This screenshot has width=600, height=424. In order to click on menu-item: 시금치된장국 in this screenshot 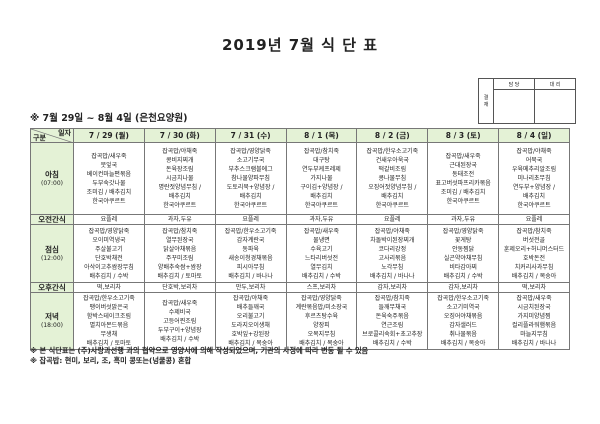, I will do `click(534, 307)`.